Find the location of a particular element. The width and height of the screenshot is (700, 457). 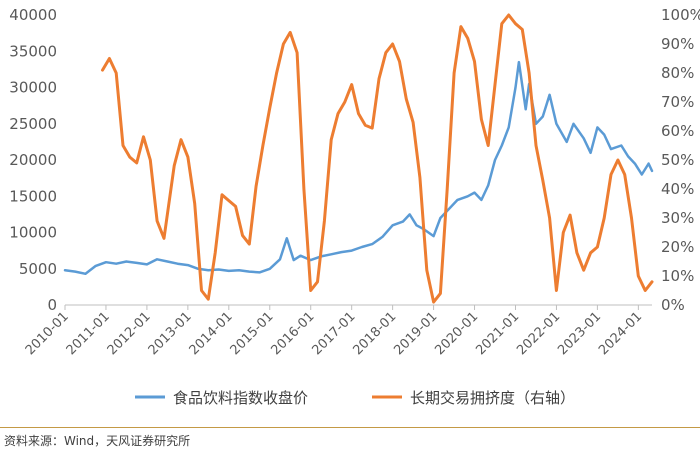

left-axis-tick-label: 5000 is located at coordinates (38, 269).